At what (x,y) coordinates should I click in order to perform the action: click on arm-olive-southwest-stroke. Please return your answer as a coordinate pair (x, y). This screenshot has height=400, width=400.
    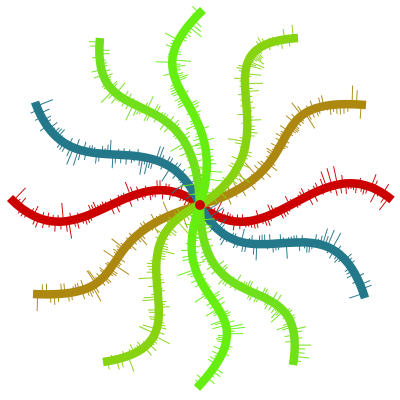
    Looking at the image, I should click on (117, 249).